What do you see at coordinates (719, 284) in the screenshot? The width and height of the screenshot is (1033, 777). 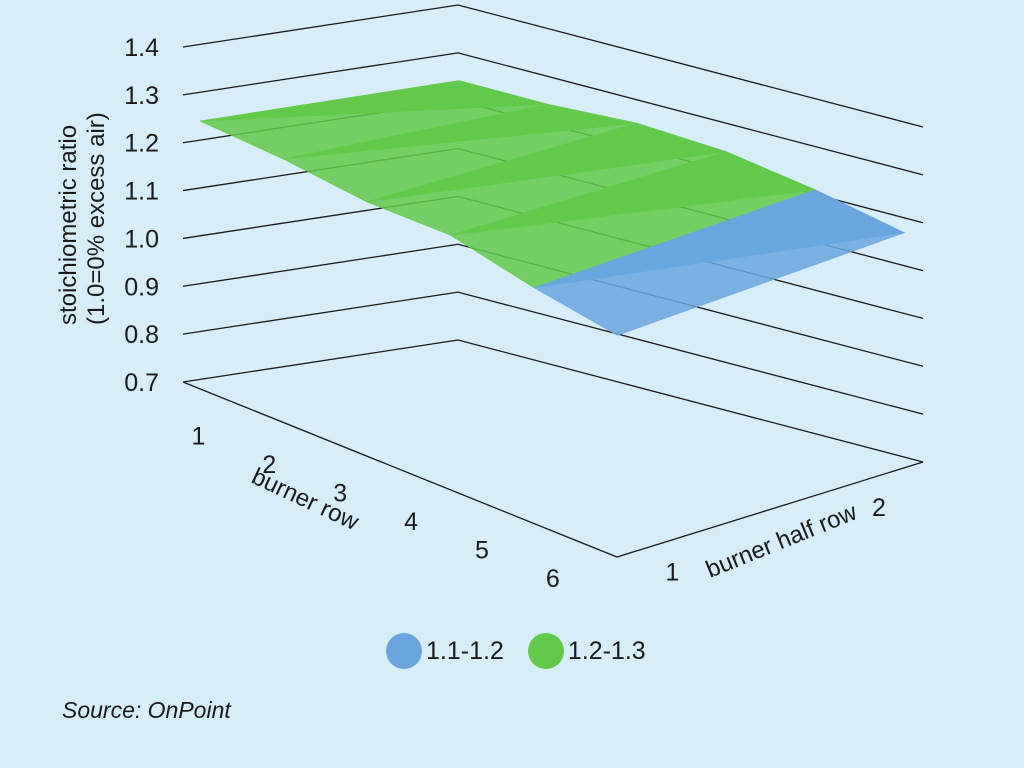 I see `surface-patch-r5-t2` at bounding box center [719, 284].